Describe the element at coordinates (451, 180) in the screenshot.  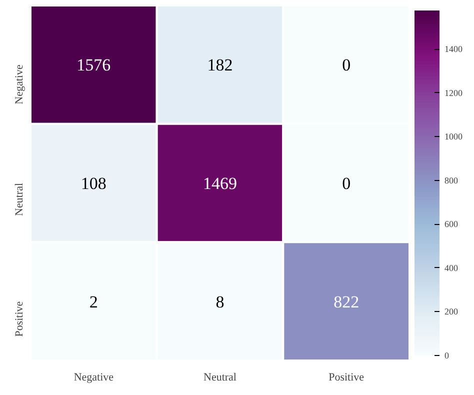
I see `color-bar-label: 800` at that location.